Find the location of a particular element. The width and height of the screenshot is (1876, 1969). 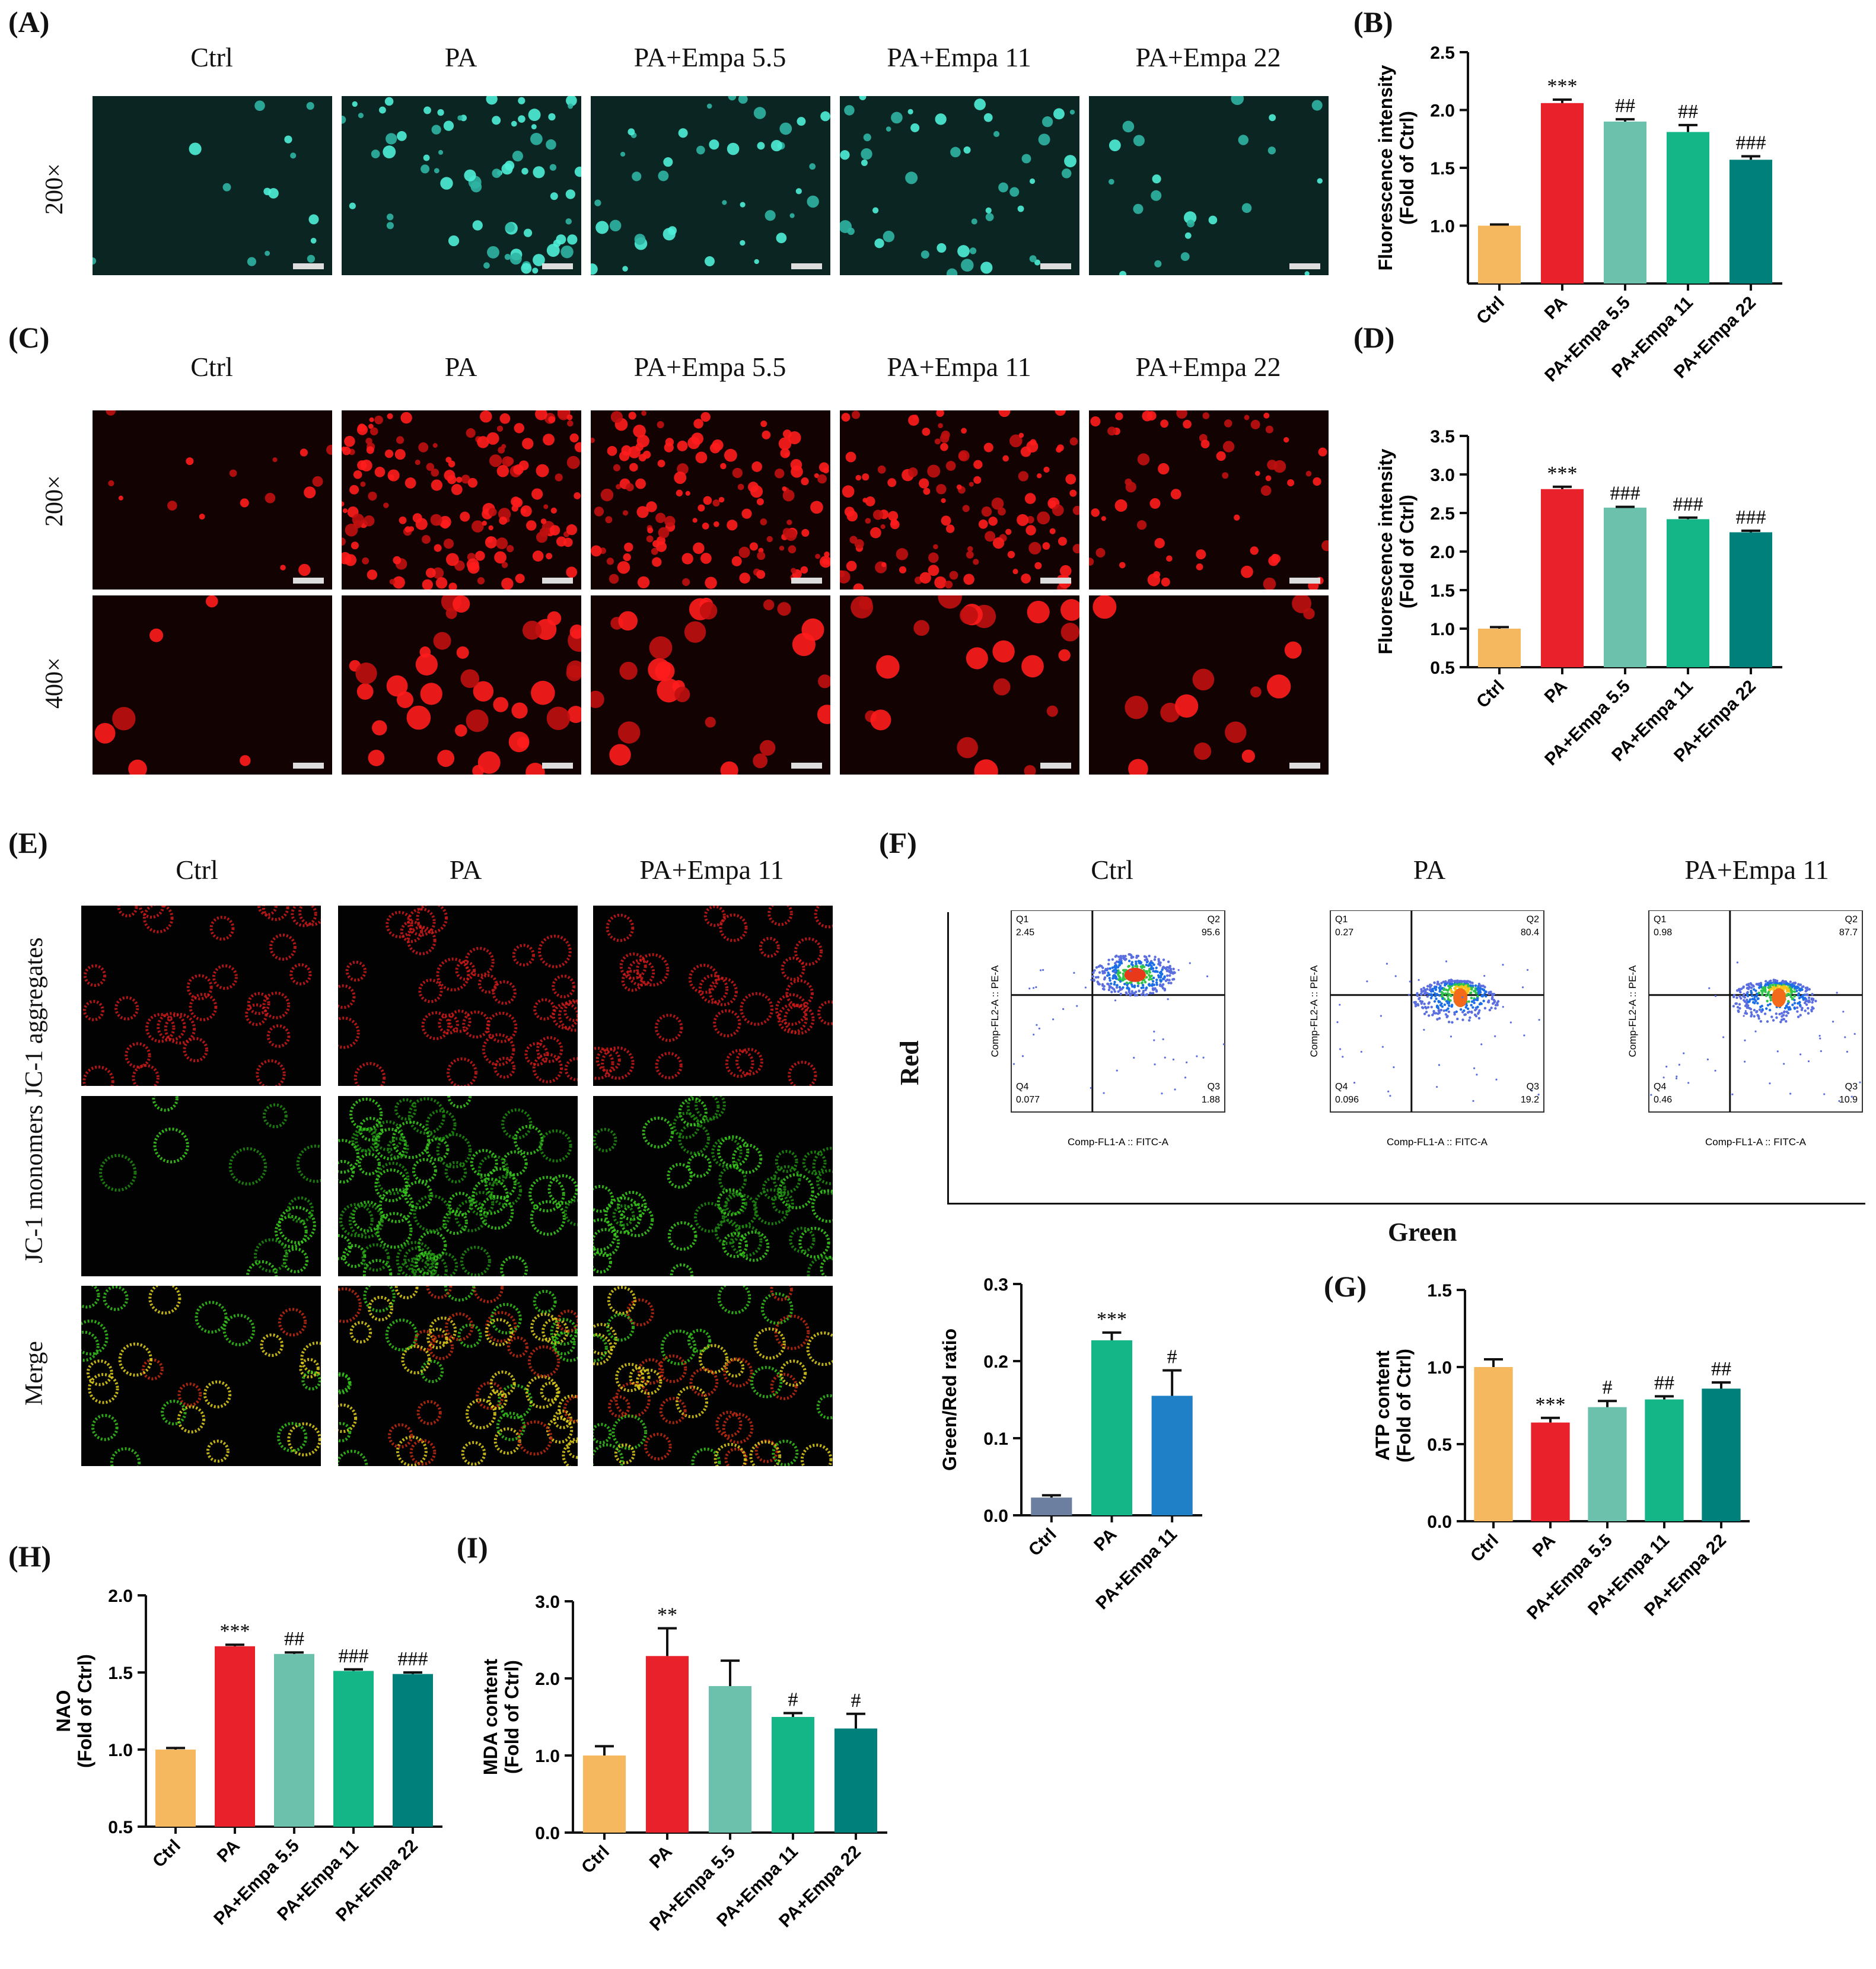

microscopy-image-e-monomers is located at coordinates (458, 1186).